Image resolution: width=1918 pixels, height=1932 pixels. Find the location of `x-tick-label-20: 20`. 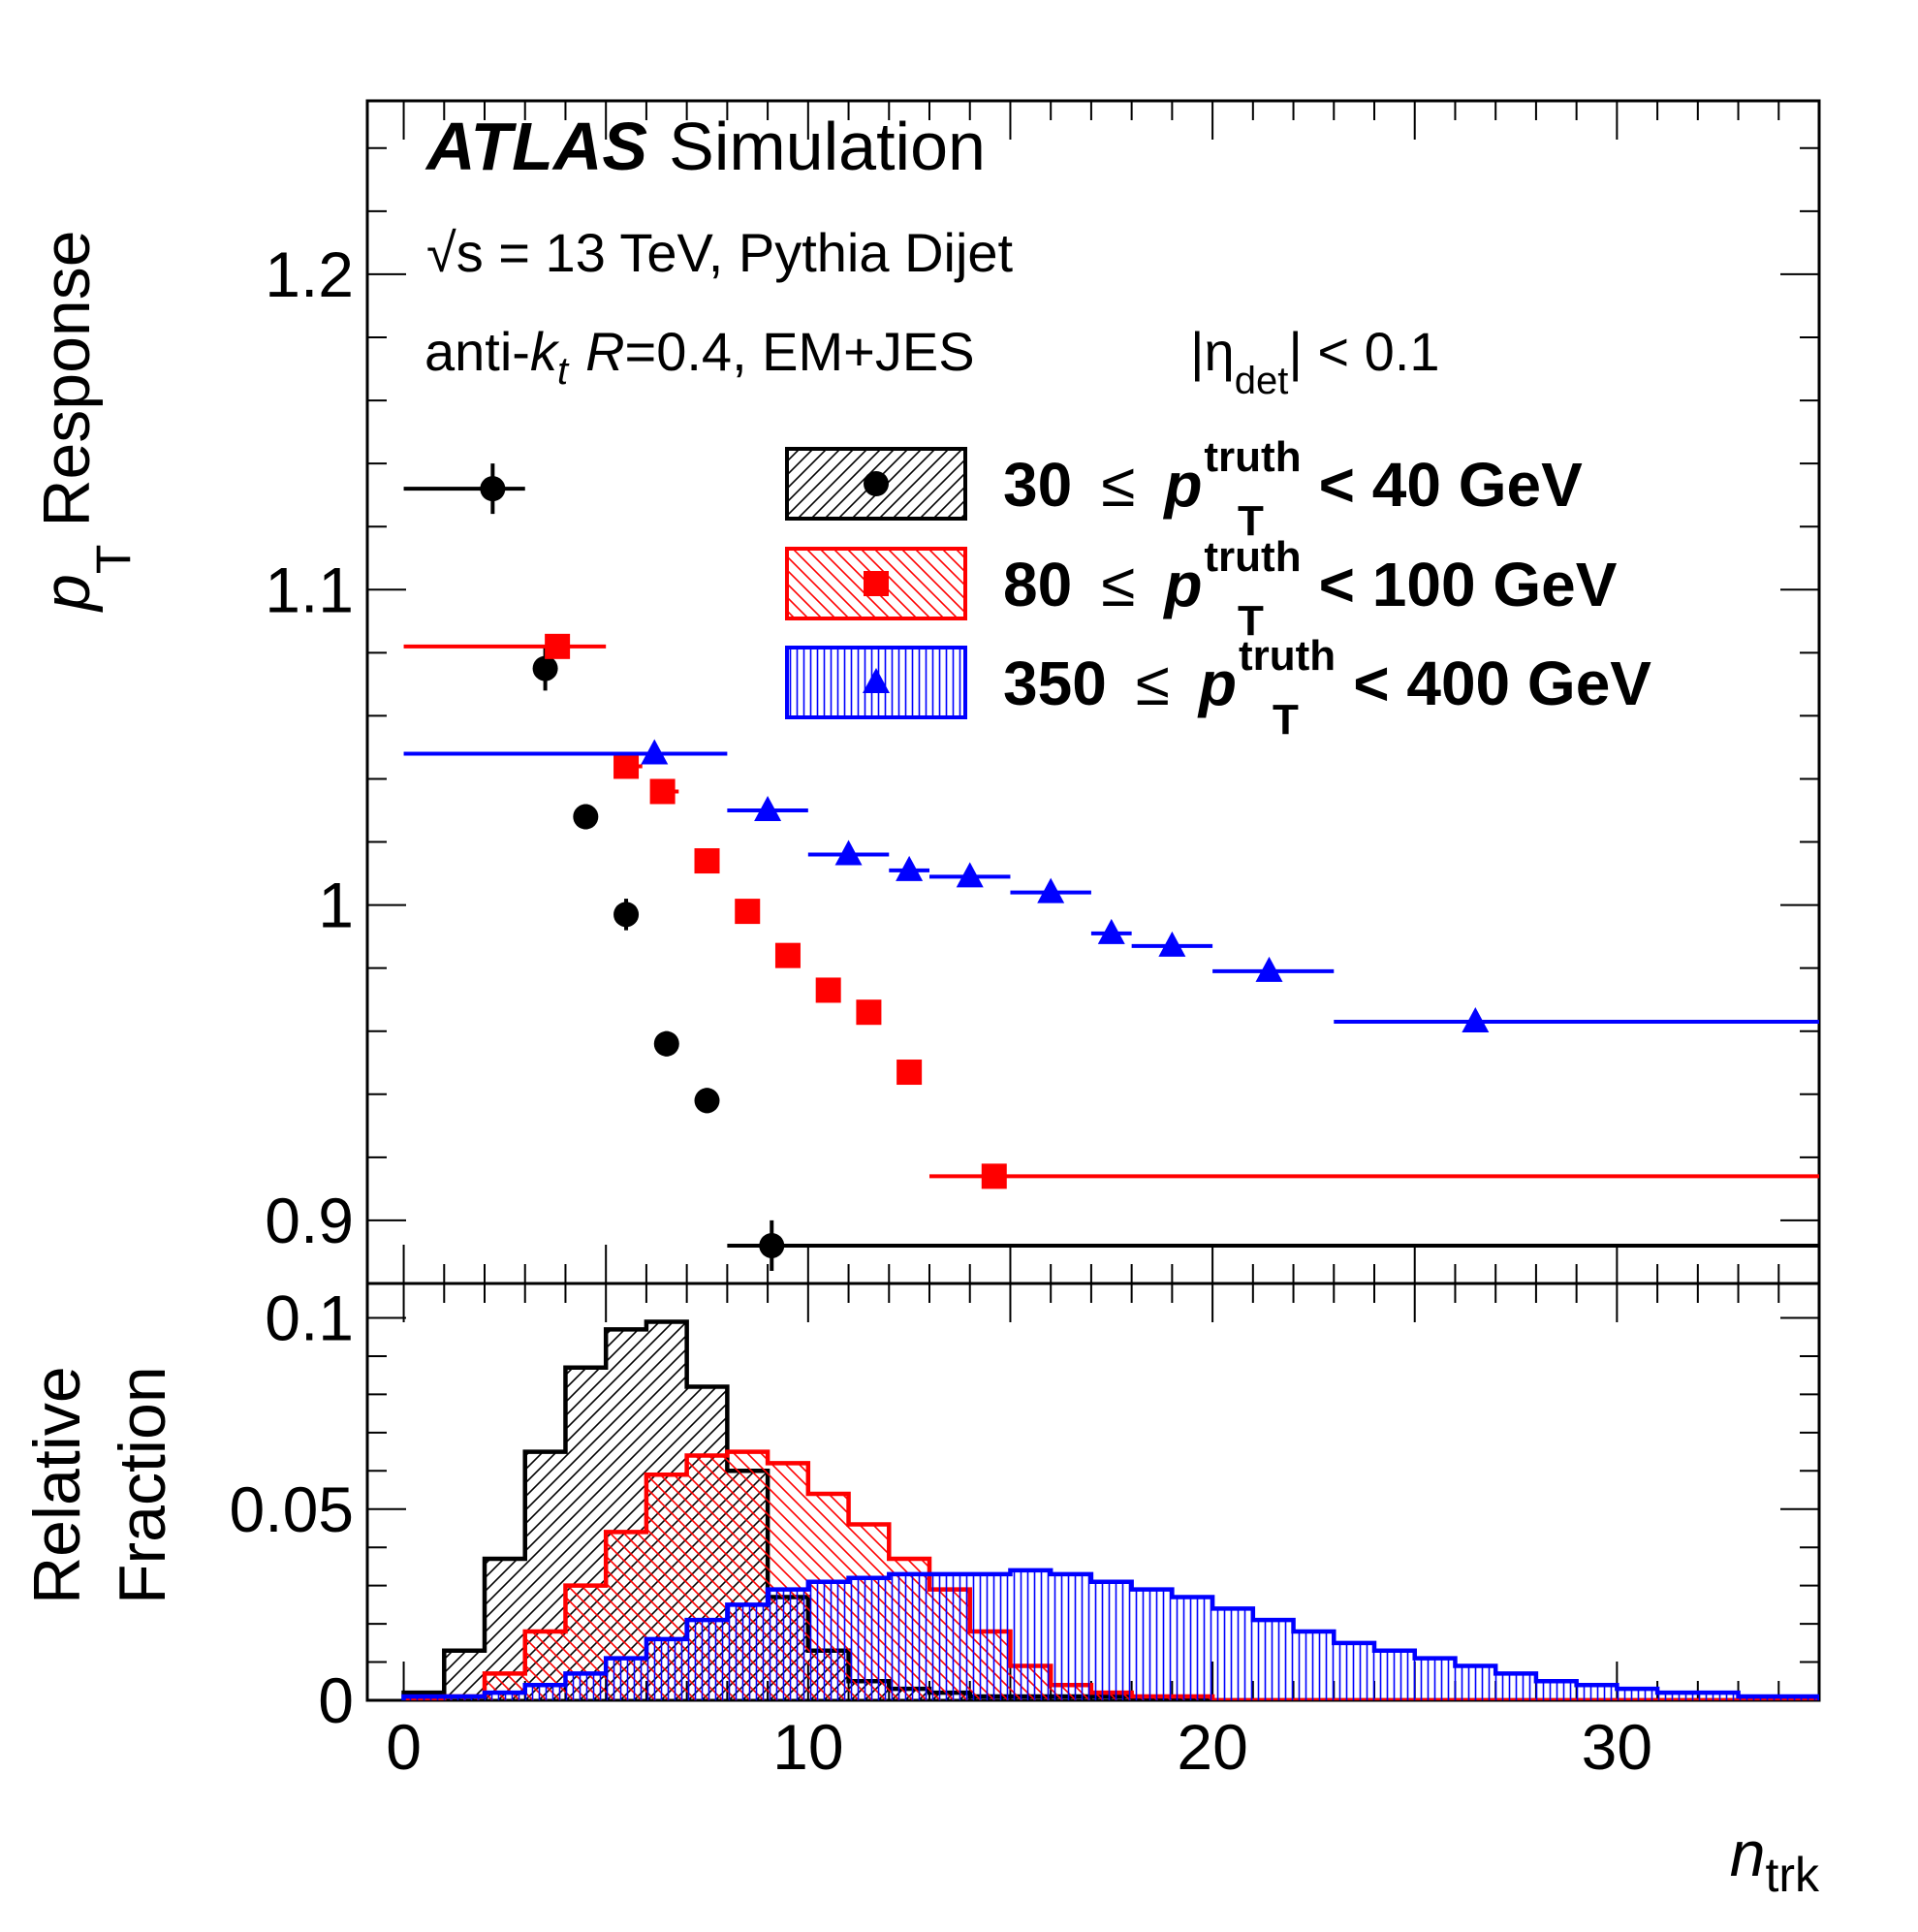

x-tick-label-20: 20 is located at coordinates (1212, 1747).